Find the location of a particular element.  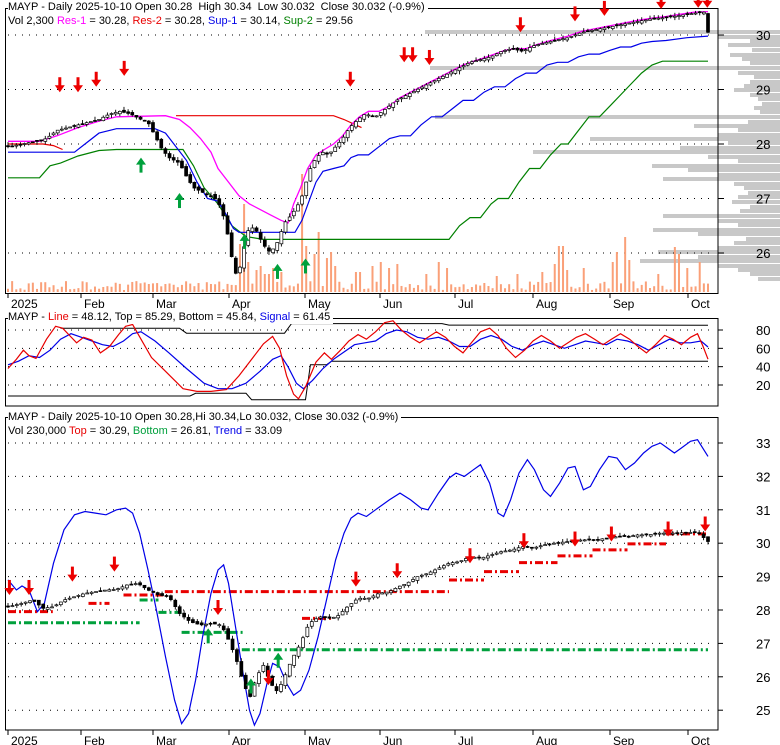

axis-label: 40 is located at coordinates (763, 367).